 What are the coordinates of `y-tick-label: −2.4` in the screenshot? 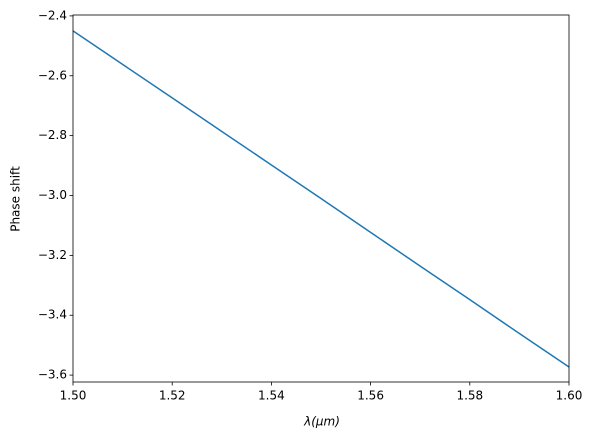 It's located at (52, 15).